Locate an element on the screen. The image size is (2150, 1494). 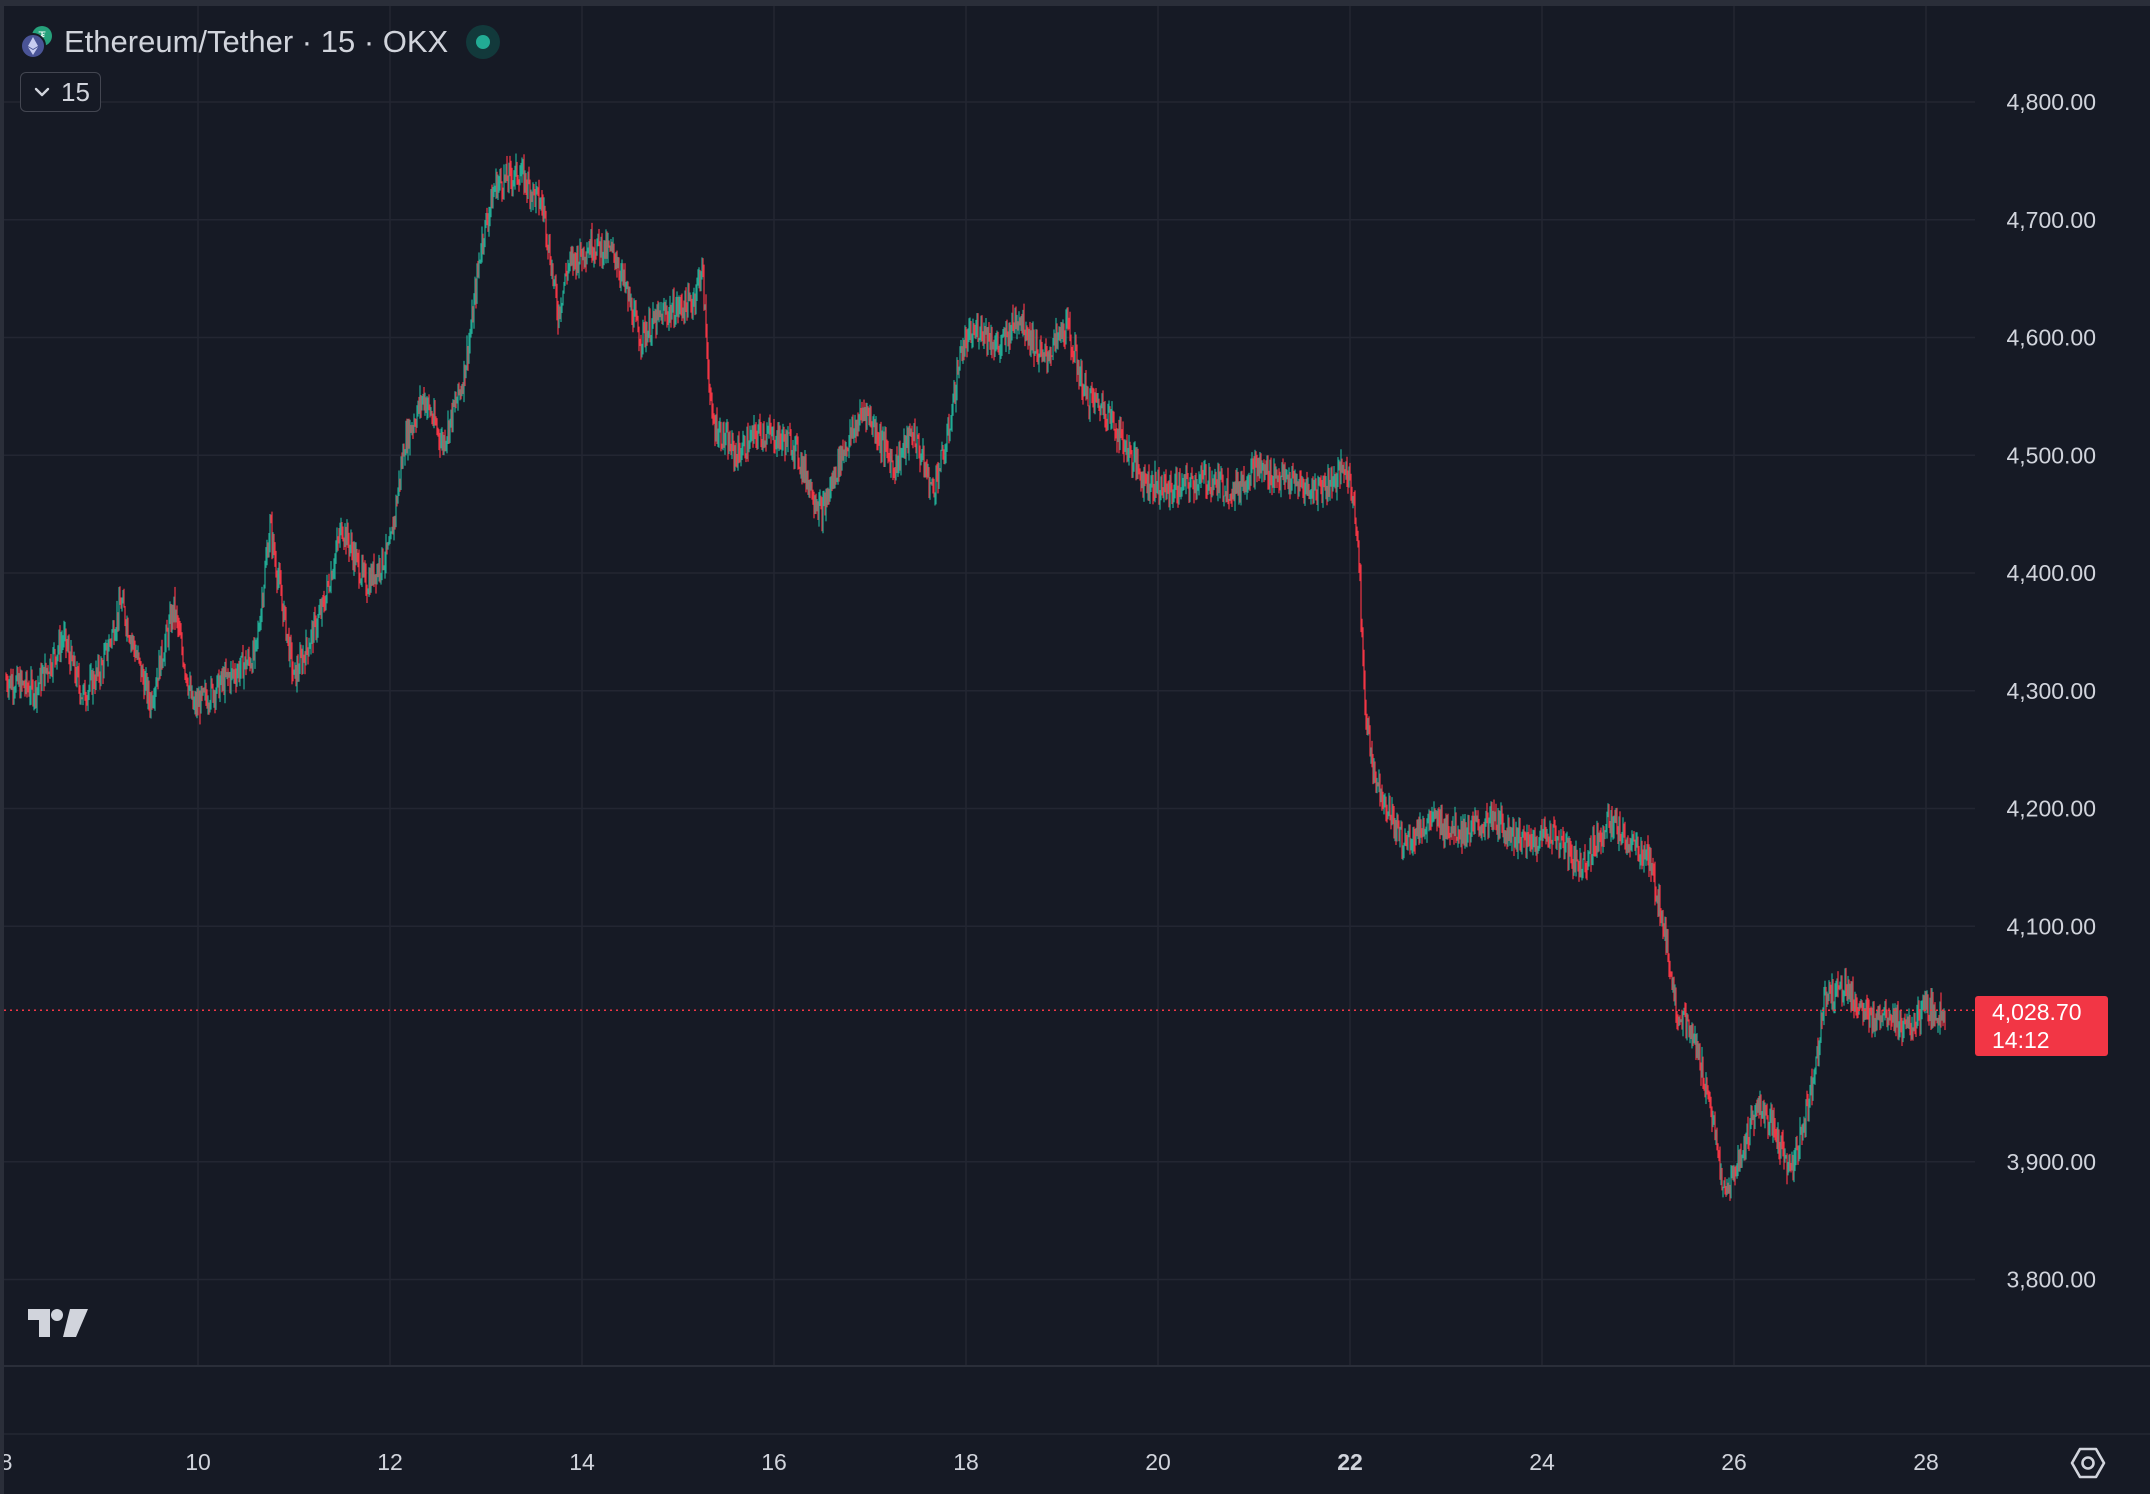
market-open-dot-icon is located at coordinates (483, 42).